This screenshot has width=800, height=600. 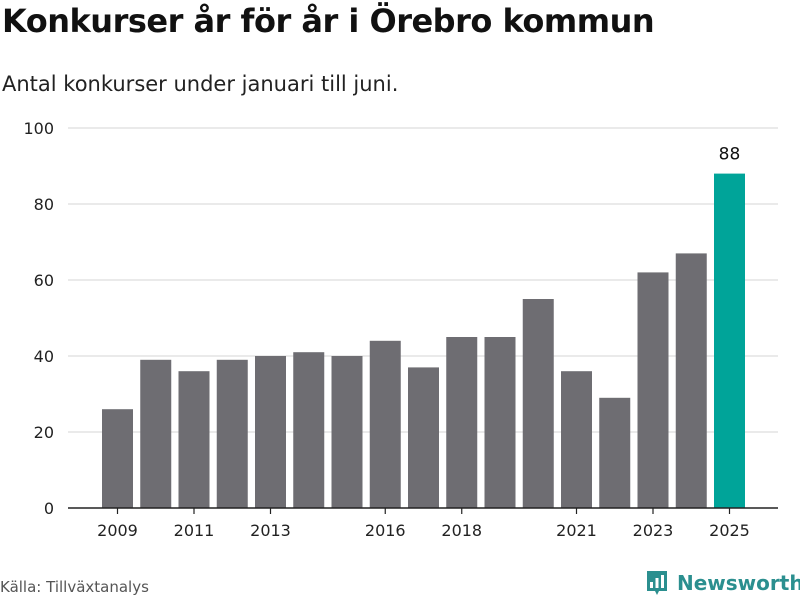 What do you see at coordinates (730, 155) in the screenshot?
I see `data-label: 88` at bounding box center [730, 155].